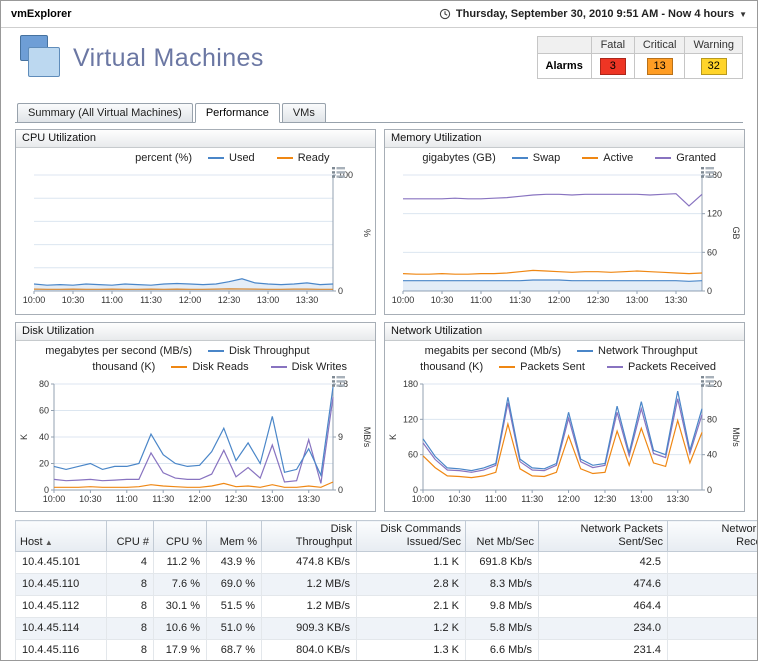 The width and height of the screenshot is (758, 661). Describe the element at coordinates (259, 351) in the screenshot. I see `legend-item: Disk Throughput` at that location.